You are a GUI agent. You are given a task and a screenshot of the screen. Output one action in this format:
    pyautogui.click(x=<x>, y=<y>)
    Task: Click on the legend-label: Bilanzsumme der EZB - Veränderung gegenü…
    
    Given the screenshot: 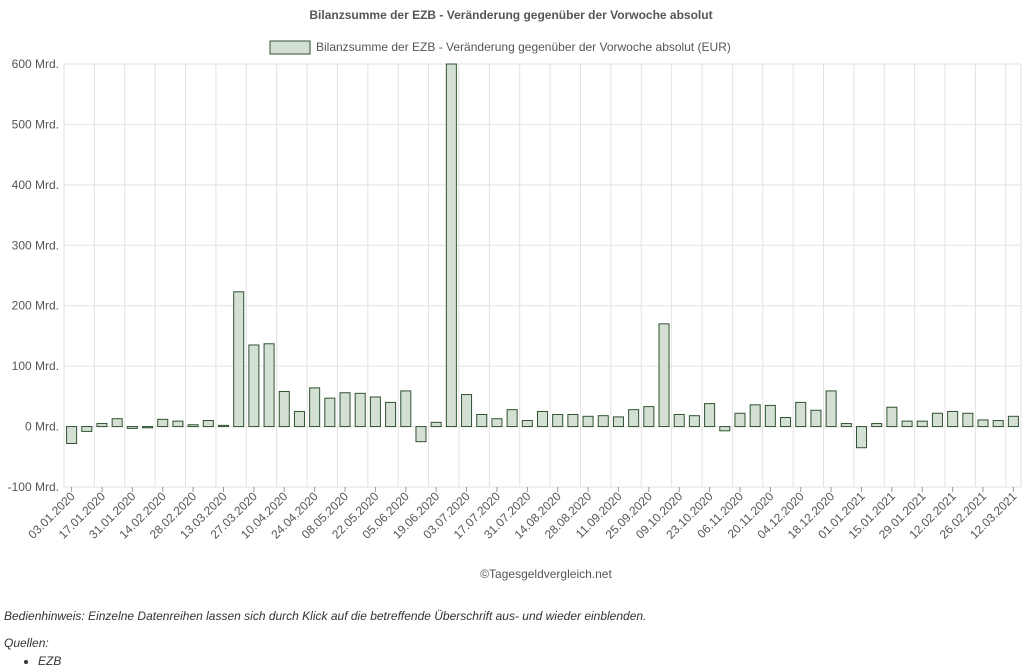 What is the action you would take?
    pyautogui.click(x=523, y=47)
    